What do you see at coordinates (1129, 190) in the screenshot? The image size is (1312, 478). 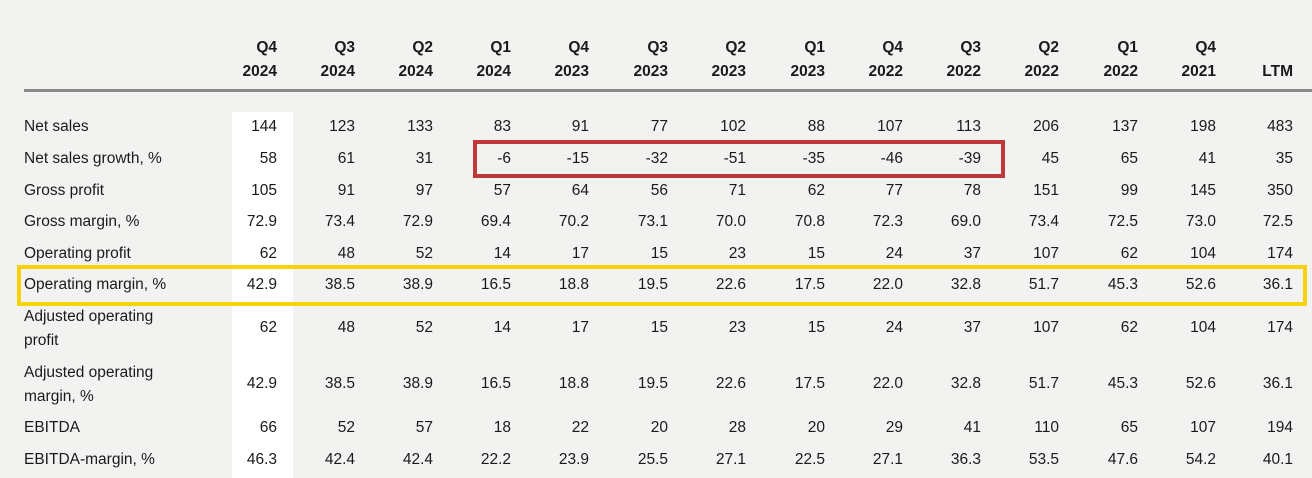 I see `table-cell: 99` at bounding box center [1129, 190].